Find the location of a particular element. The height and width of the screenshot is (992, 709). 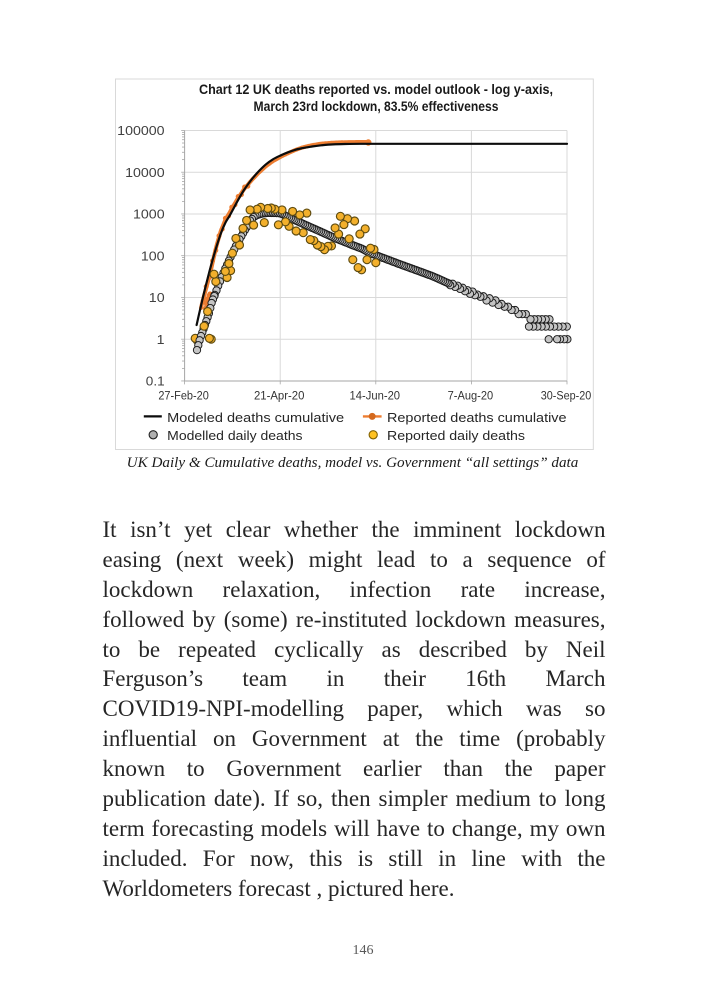

svg-text: Reported deaths cumulative is located at coordinates (477, 417).